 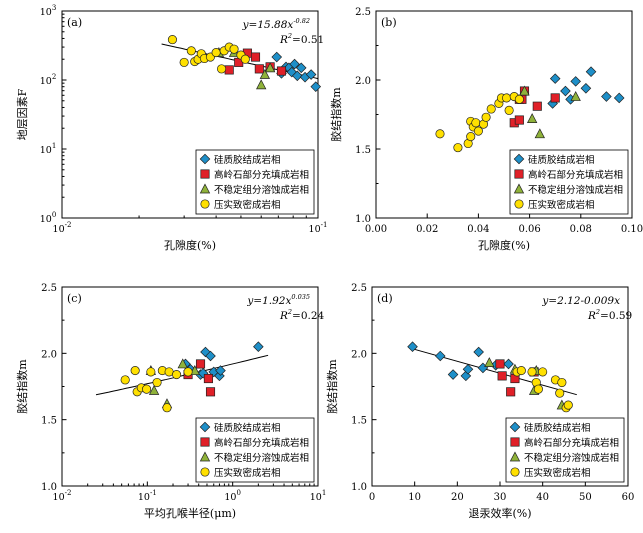 What do you see at coordinates (499, 513) in the screenshot?
I see `x-axis-label: 退汞效率(%)` at bounding box center [499, 513].